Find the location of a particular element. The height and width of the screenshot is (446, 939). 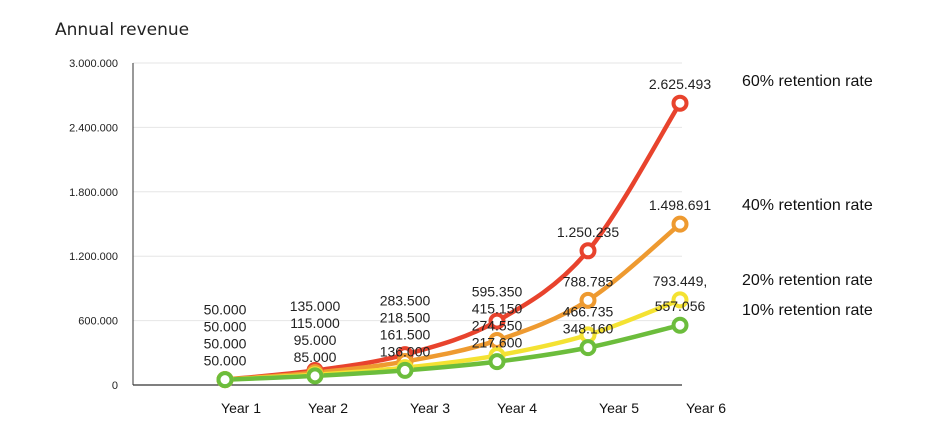

data-label: 466.735 is located at coordinates (588, 312).